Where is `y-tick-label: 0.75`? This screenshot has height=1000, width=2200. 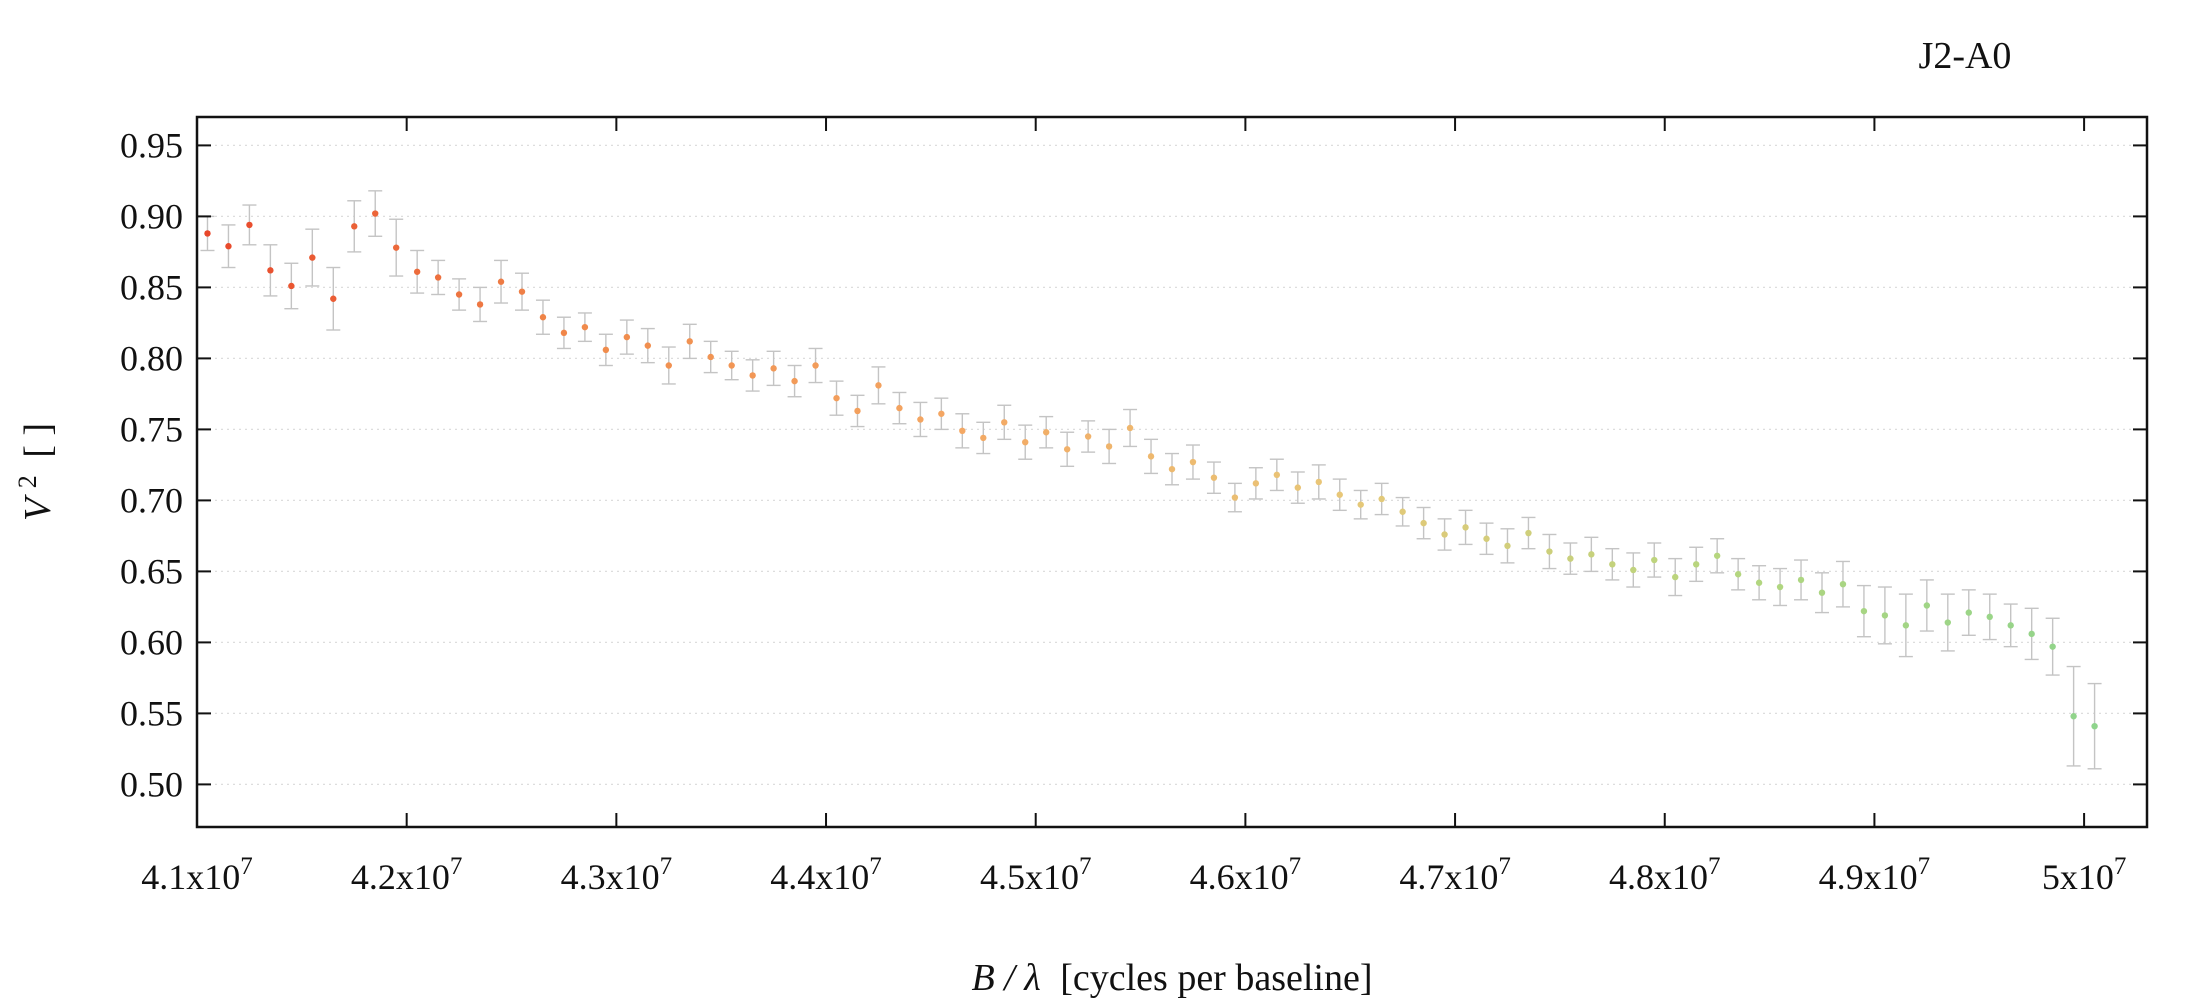
y-tick-label: 0.75 is located at coordinates (151, 429).